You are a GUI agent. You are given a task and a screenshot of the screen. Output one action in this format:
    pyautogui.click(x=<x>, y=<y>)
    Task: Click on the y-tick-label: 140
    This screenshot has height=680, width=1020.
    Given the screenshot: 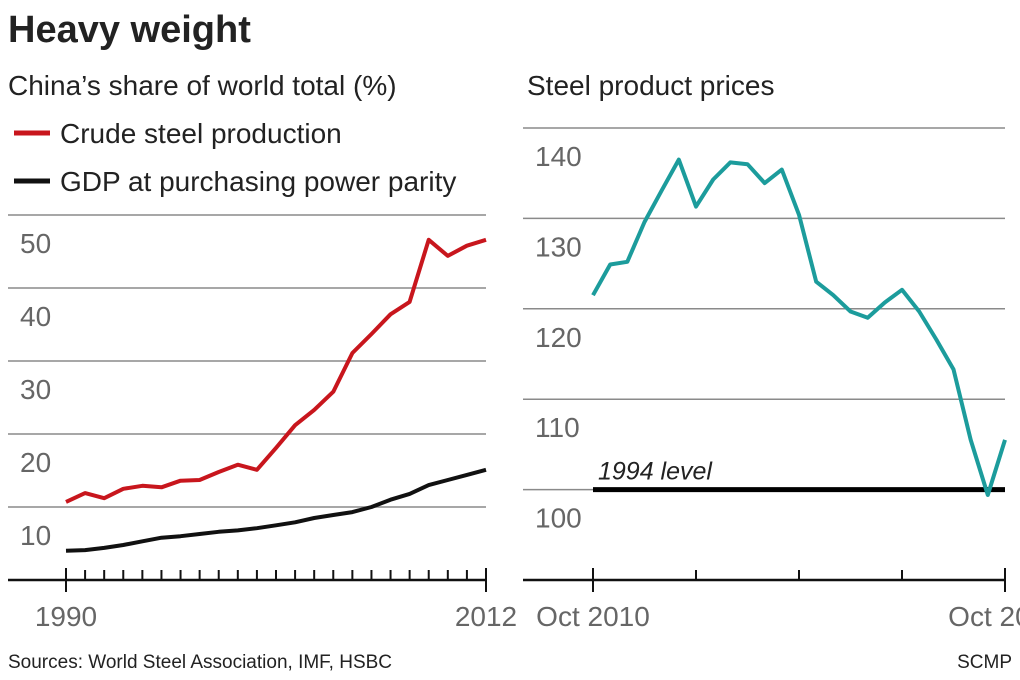 What is the action you would take?
    pyautogui.click(x=558, y=156)
    